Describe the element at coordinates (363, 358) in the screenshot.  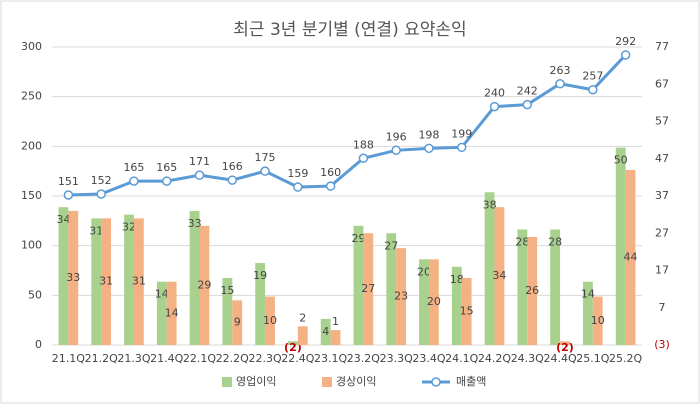
I see `x-tick-label: 23.2Q` at that location.